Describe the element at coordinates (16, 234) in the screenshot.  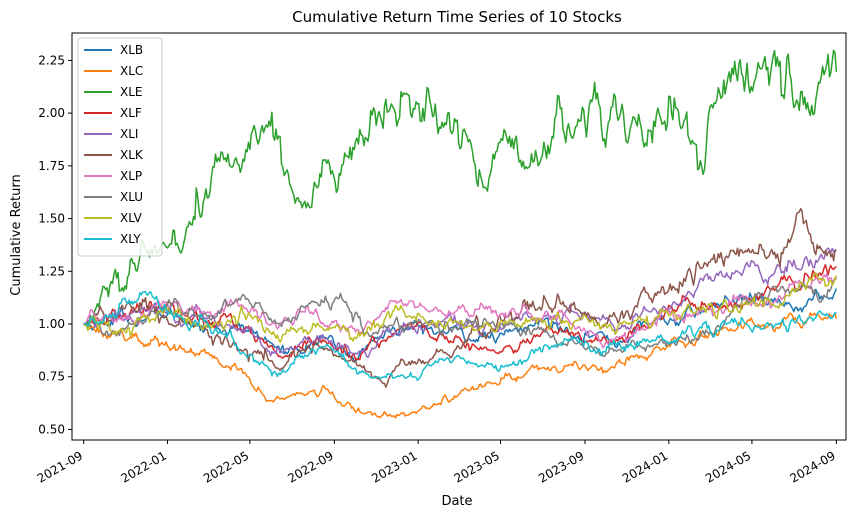
I see `y-axis-label: Cumulative Return` at that location.